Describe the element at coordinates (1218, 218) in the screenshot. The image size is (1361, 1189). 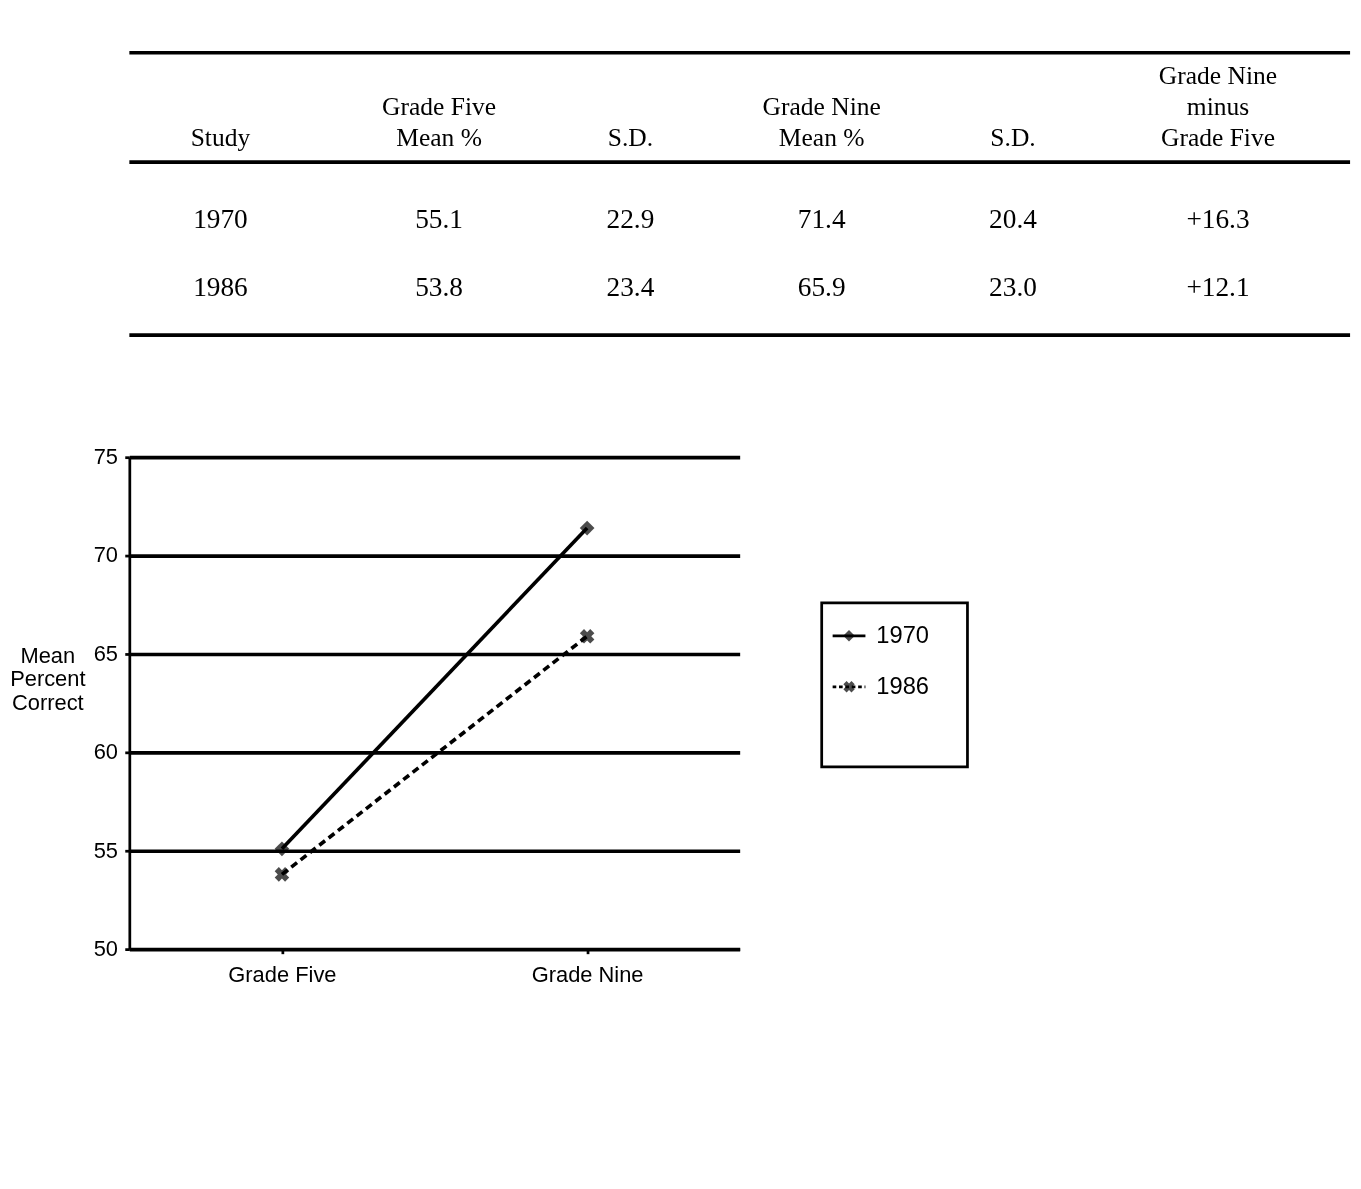
I see `text: +16.3` at that location.